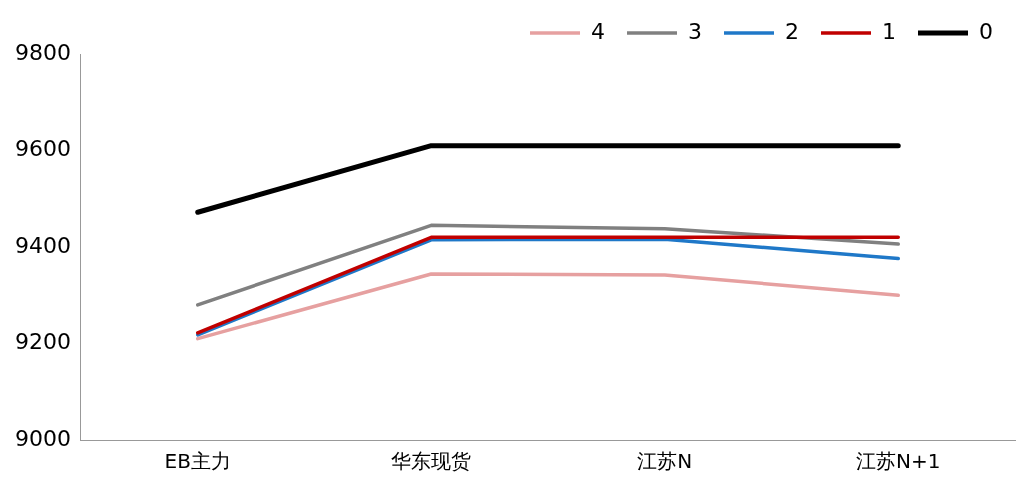 Image resolution: width=1035 pixels, height=483 pixels. I want to click on y-tick-label: 9600, so click(42, 149).